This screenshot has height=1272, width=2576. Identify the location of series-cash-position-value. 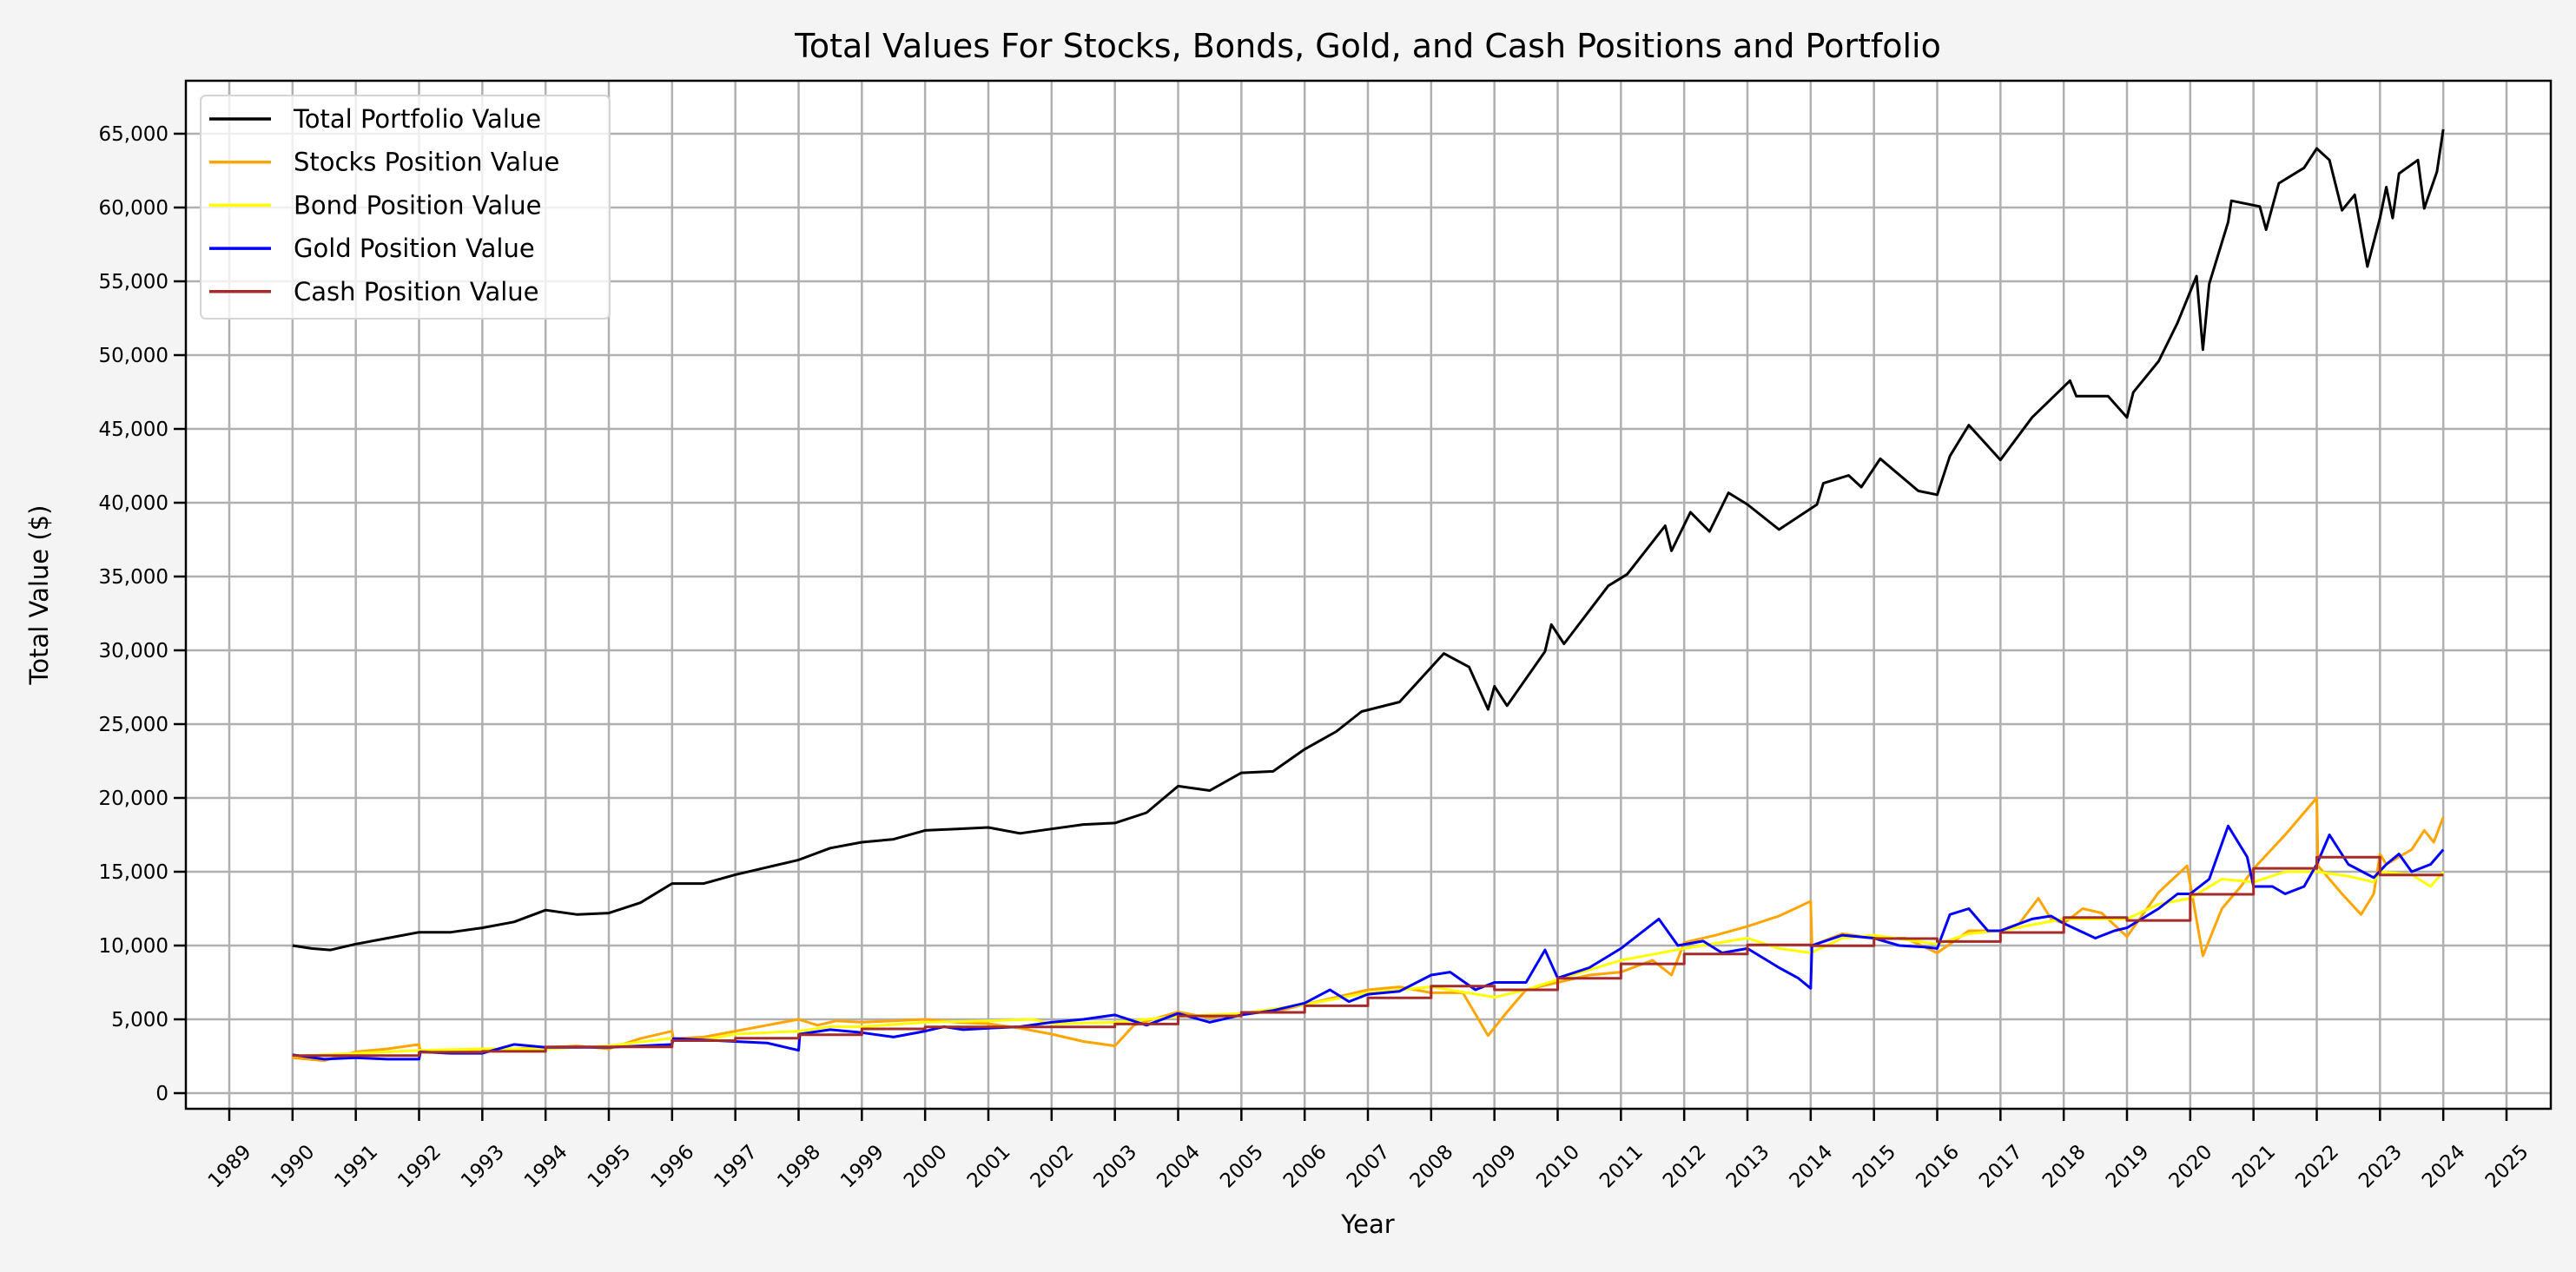
(1368, 956).